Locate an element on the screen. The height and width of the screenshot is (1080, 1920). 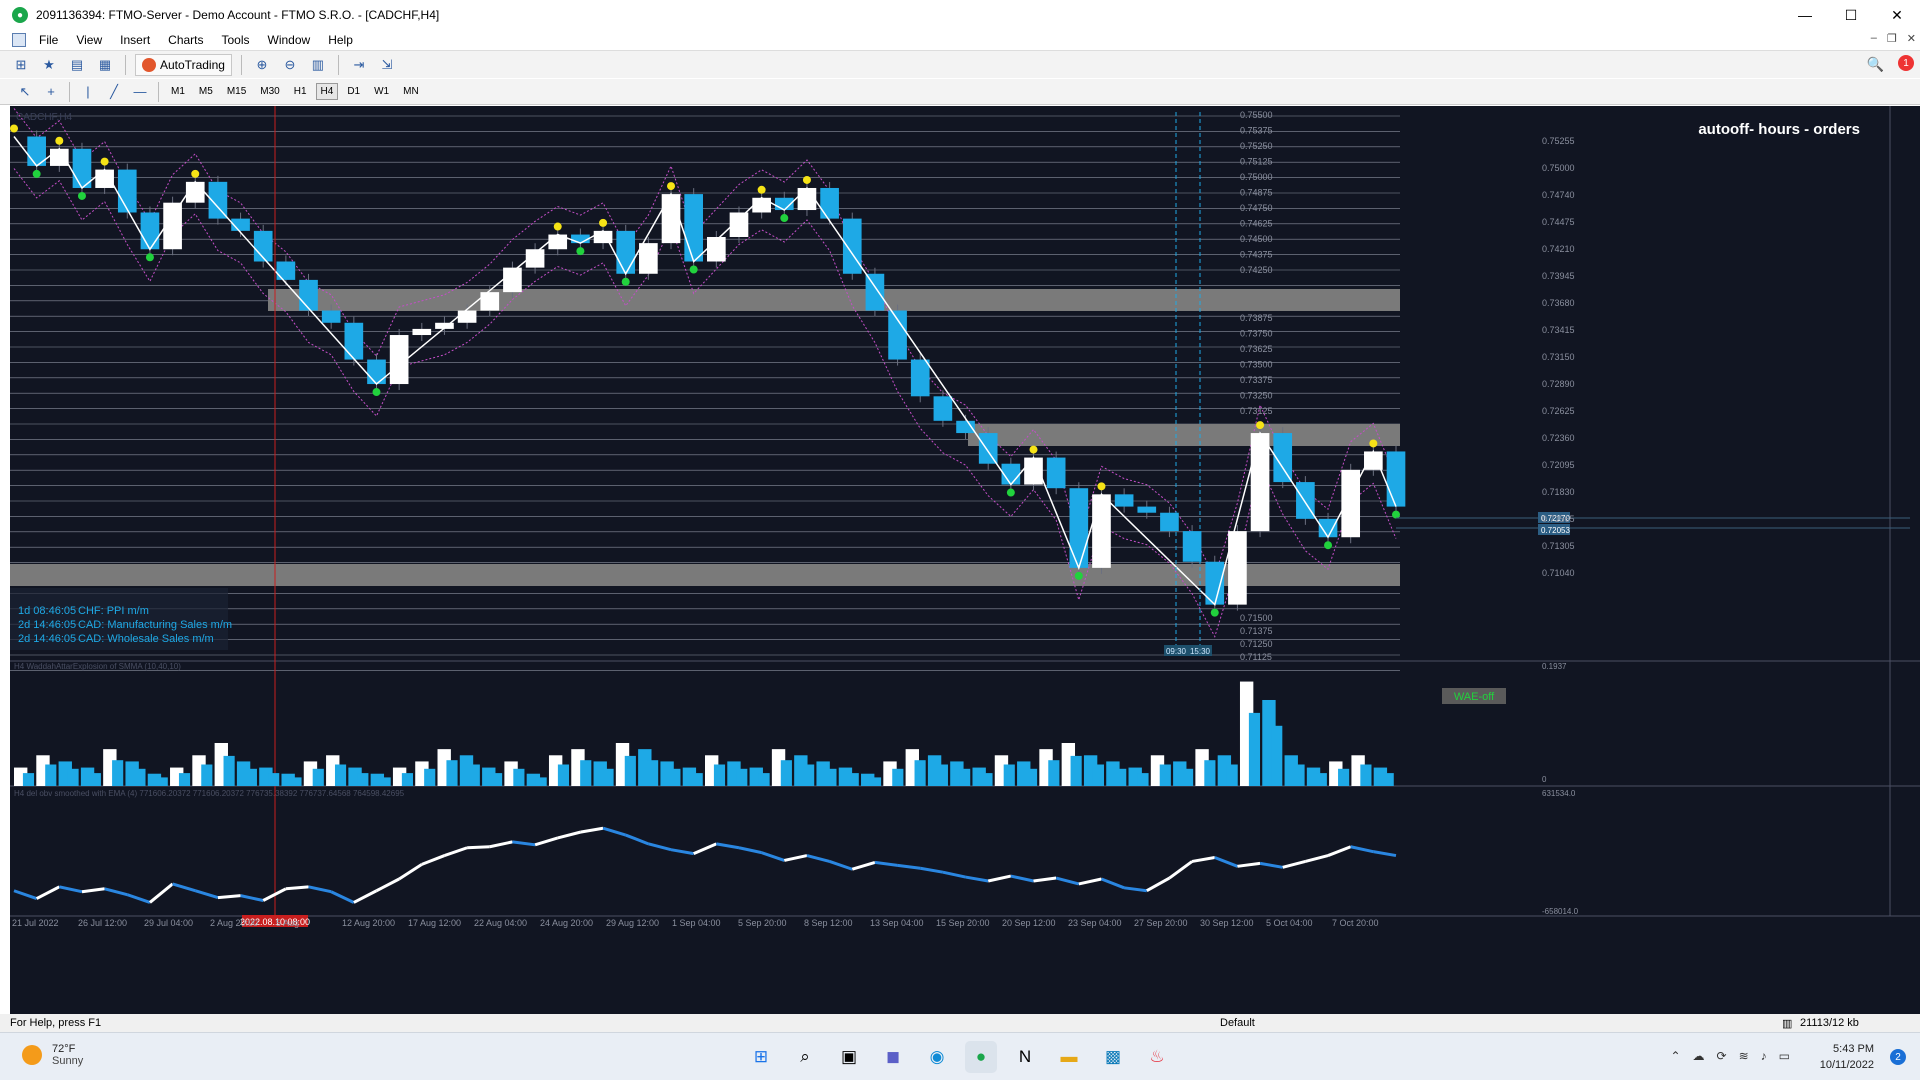
resistance-zone is located at coordinates (1184, 435).